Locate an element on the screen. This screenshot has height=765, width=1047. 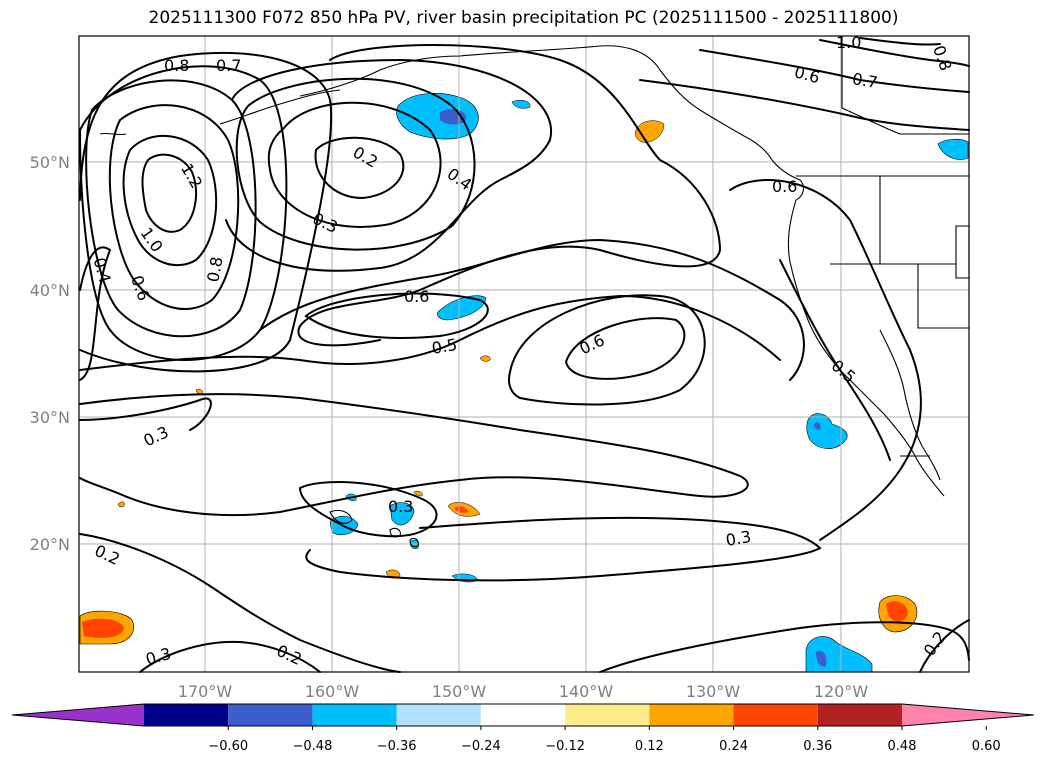
contour-0p5-band is located at coordinates (532, 309).